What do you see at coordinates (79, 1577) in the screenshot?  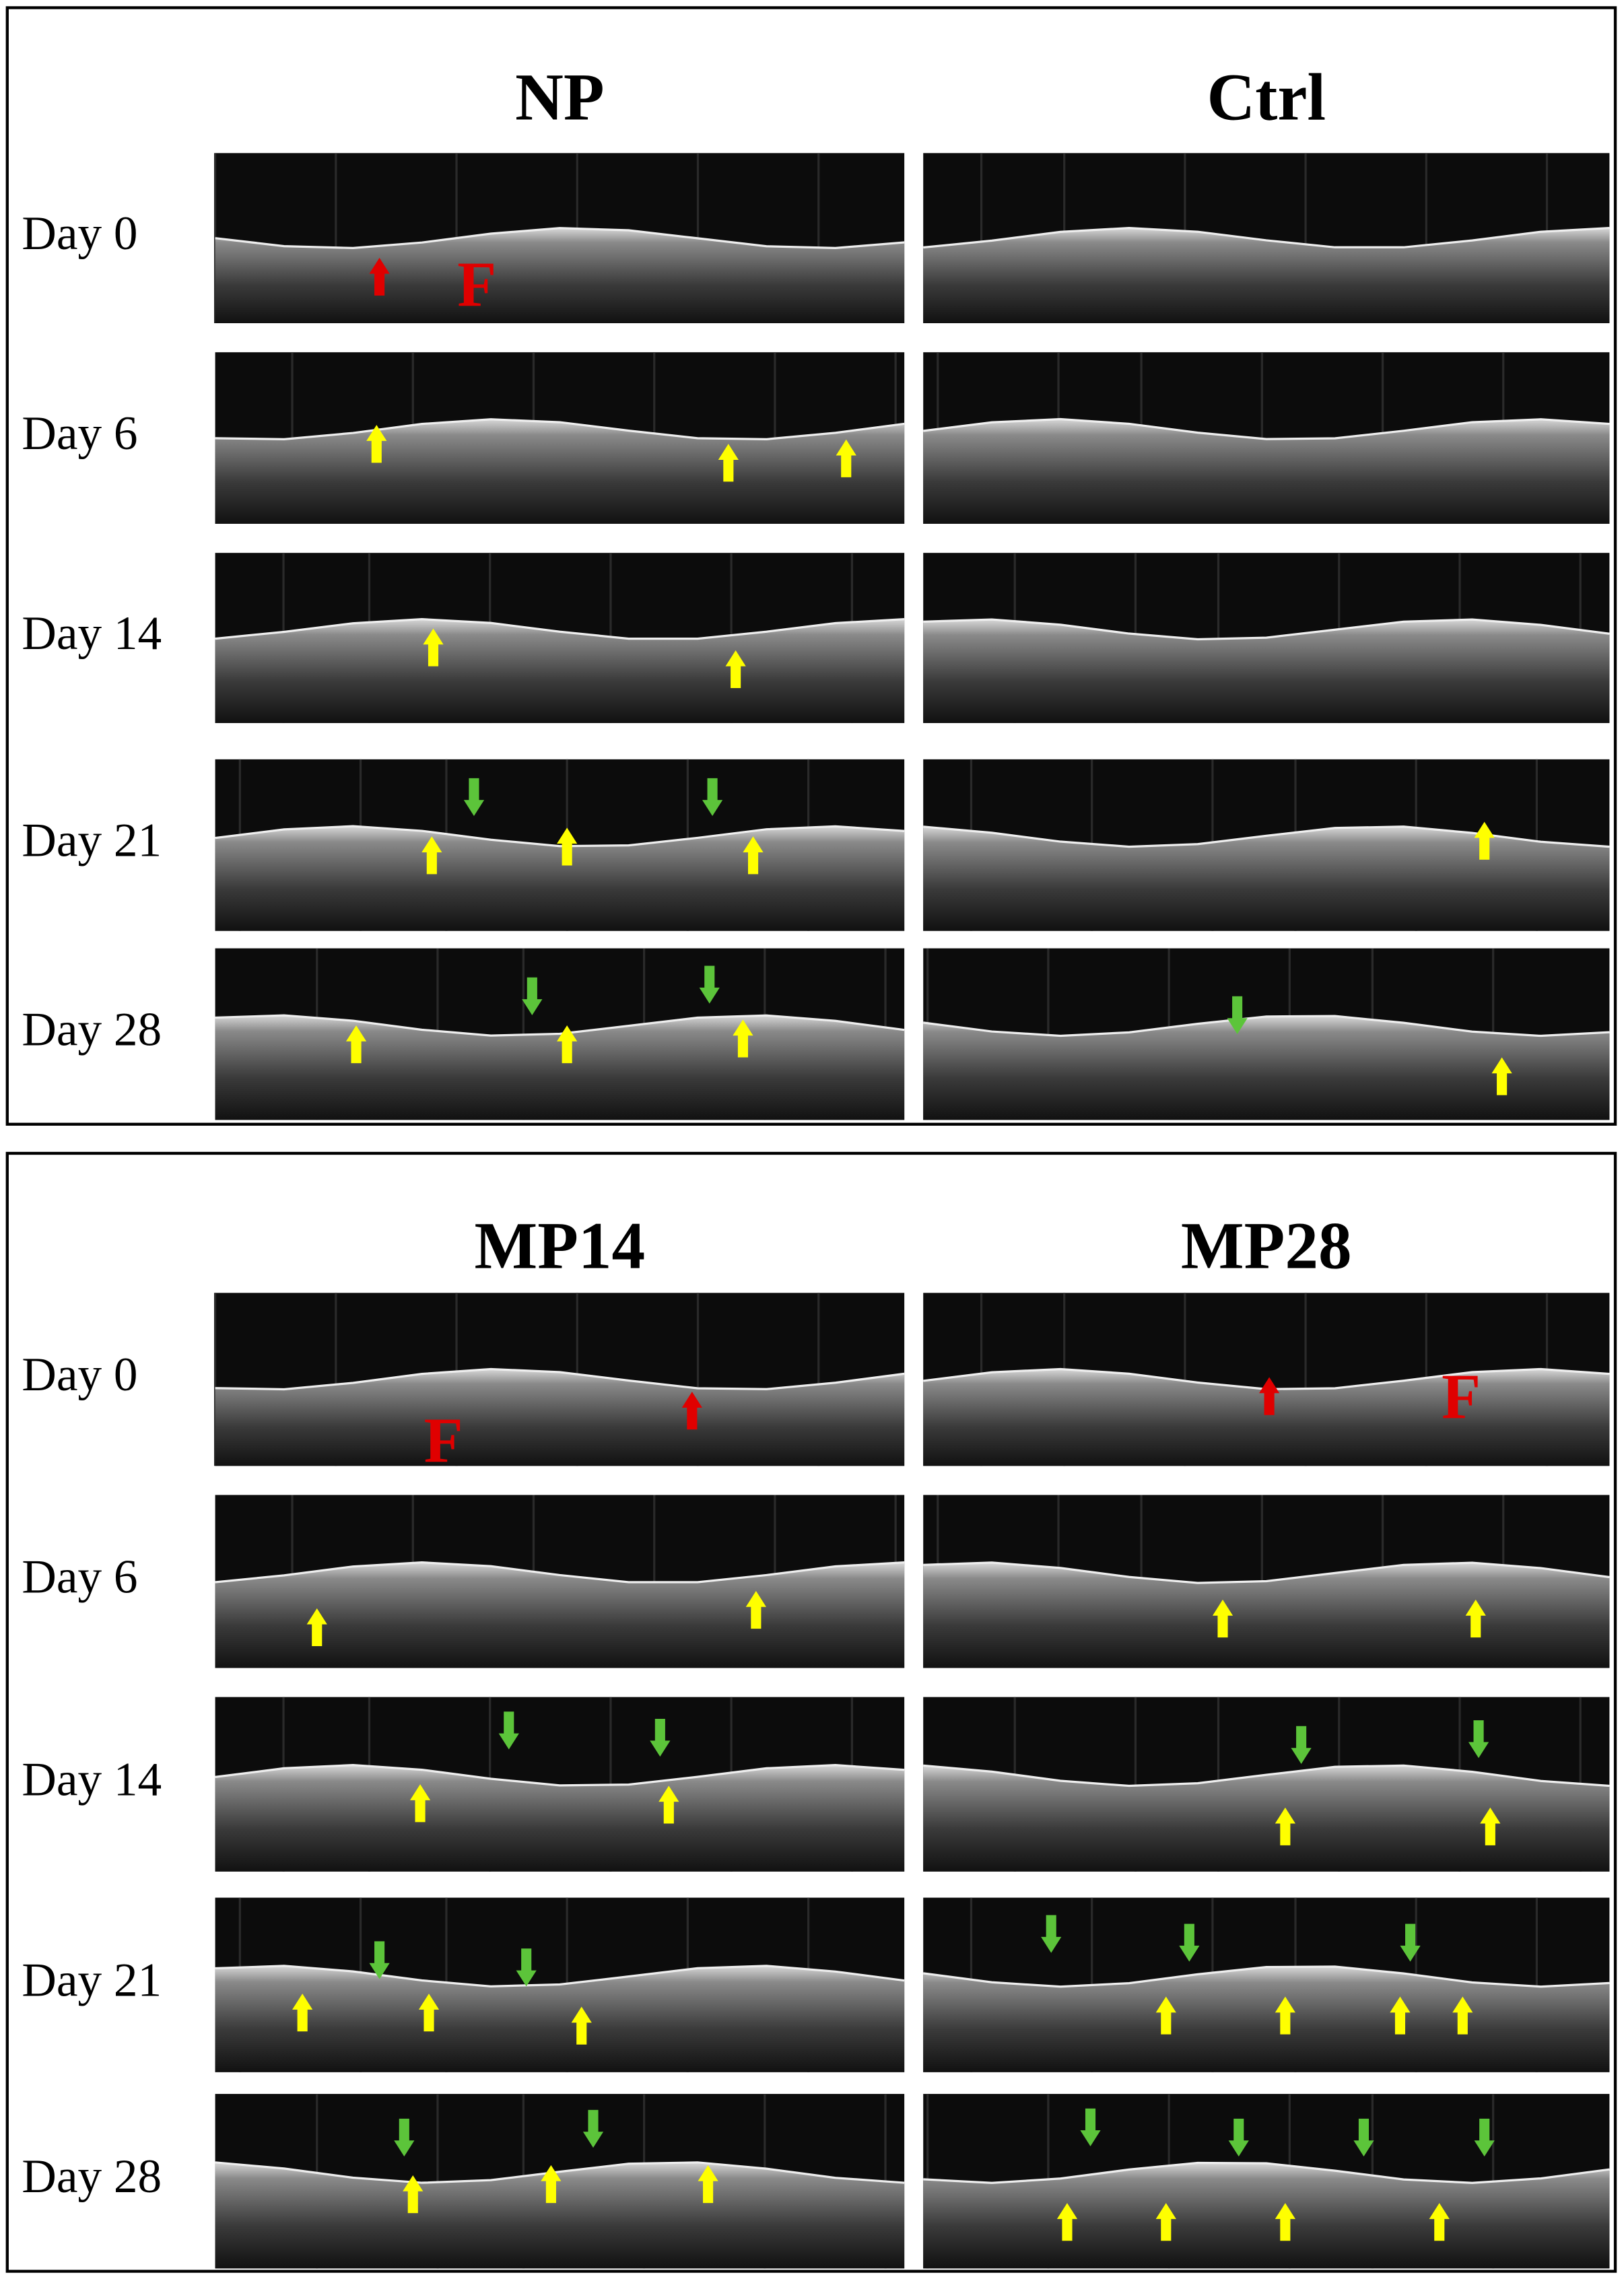 I see `row-label: Day 6` at bounding box center [79, 1577].